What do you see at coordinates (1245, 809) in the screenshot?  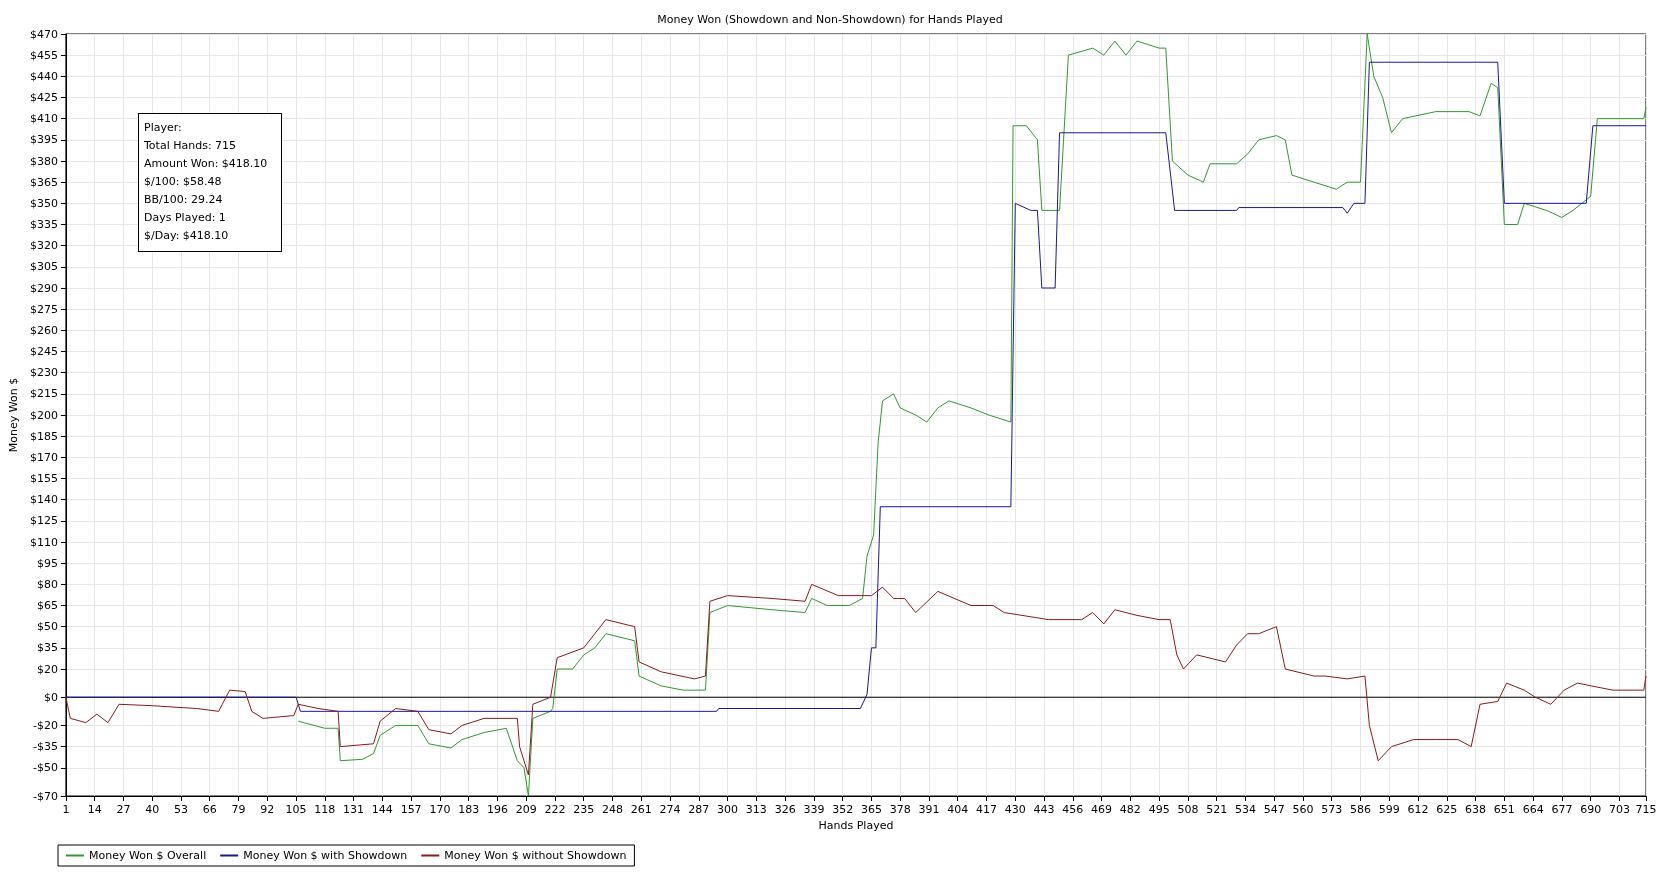 I see `x-tick-label: 534` at bounding box center [1245, 809].